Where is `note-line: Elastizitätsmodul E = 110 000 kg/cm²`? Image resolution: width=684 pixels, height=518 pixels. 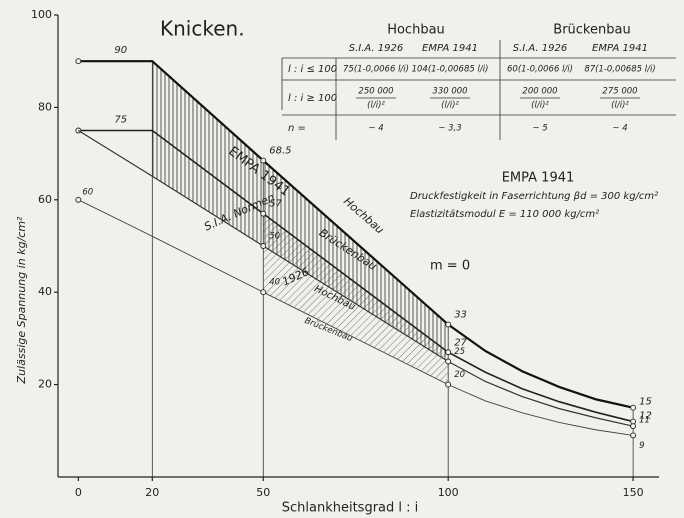 note-line: Elastizitätsmodul E = 110 000 kg/cm² is located at coordinates (504, 214).